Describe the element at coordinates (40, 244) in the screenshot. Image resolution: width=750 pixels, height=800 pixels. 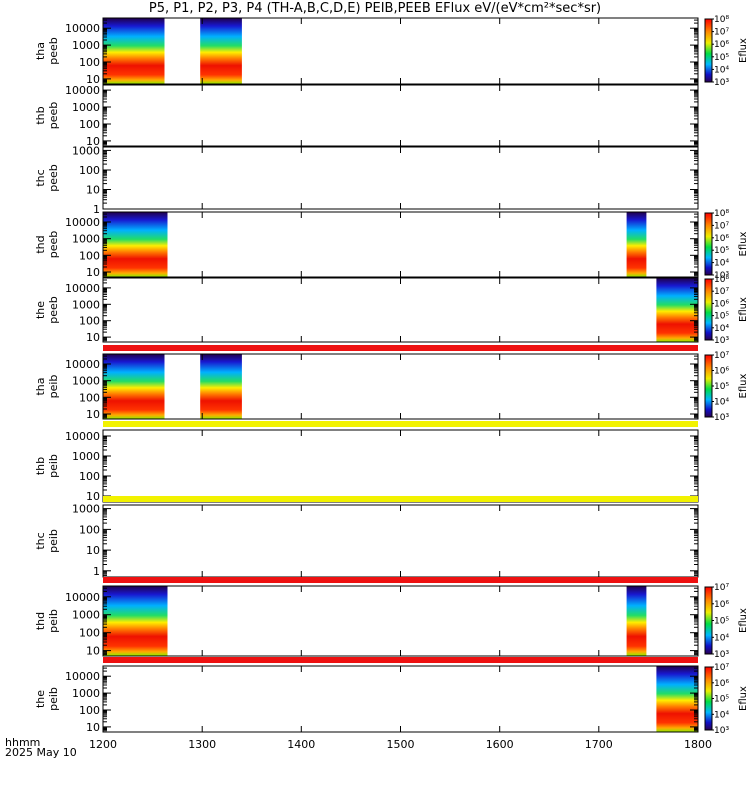
I see `panel-label-probe: thd` at that location.